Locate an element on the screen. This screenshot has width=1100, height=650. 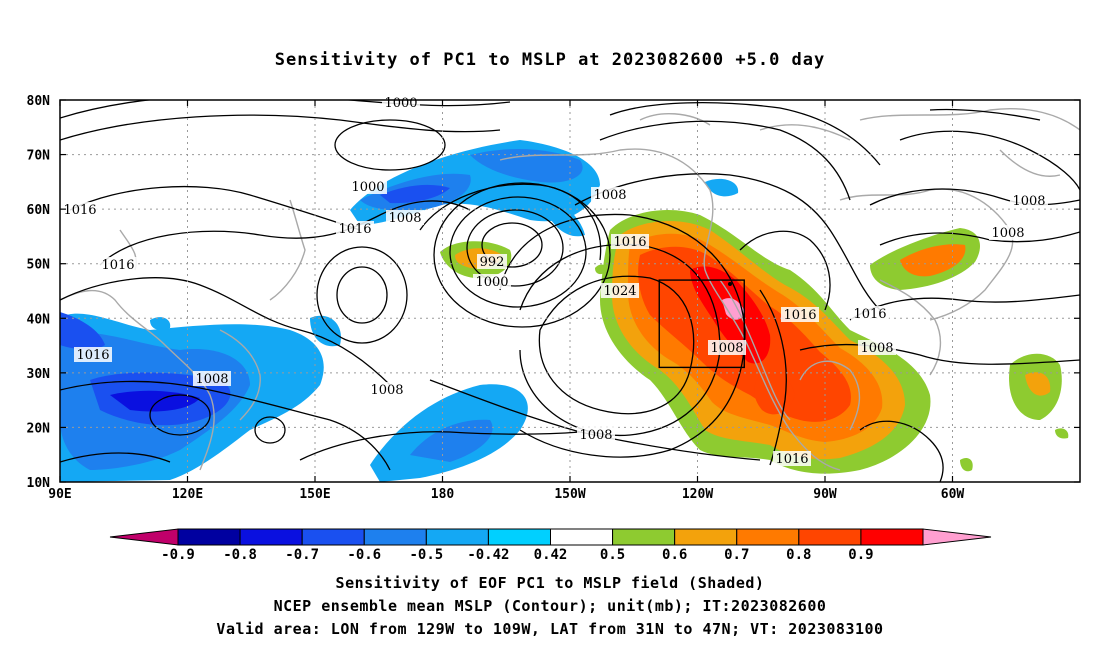
valid-area-box is located at coordinates (701, 324).